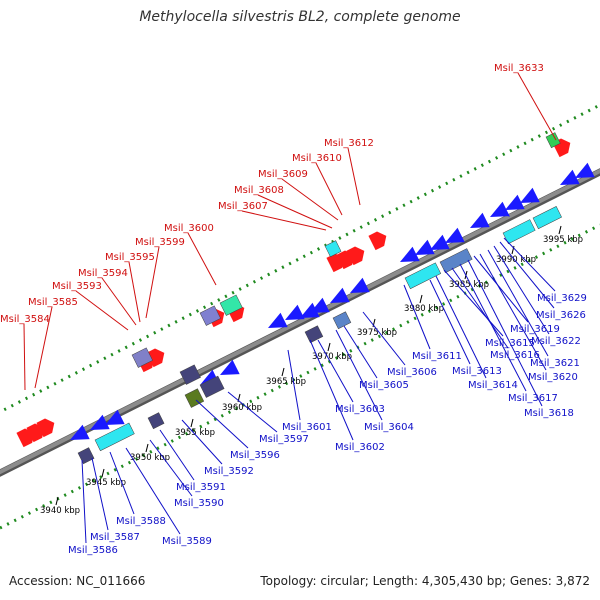 The width and height of the screenshot is (600, 600). What do you see at coordinates (360, 409) in the screenshot?
I see `bottom-gene-label: Msil_3603` at bounding box center [360, 409].